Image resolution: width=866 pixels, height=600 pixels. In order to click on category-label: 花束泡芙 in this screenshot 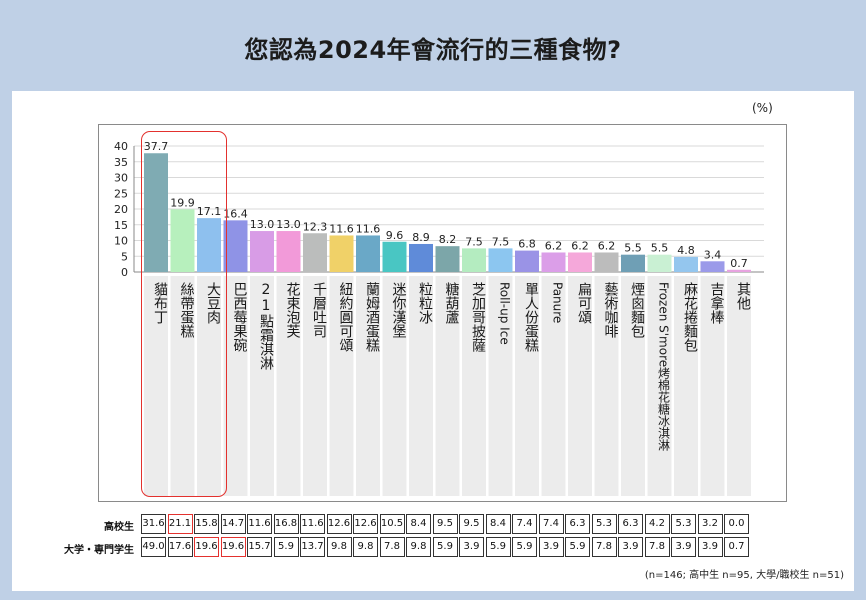, I will do `click(292, 310)`.